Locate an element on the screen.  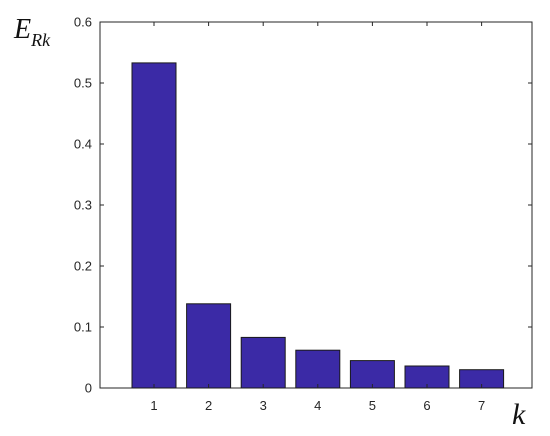
y-tick-label-0.6: 0.6 is located at coordinates (83, 22).